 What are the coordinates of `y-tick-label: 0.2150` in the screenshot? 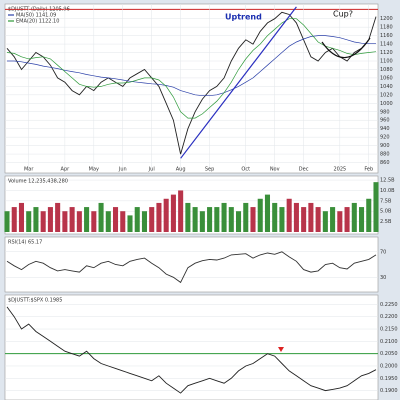 It's located at (389, 330).